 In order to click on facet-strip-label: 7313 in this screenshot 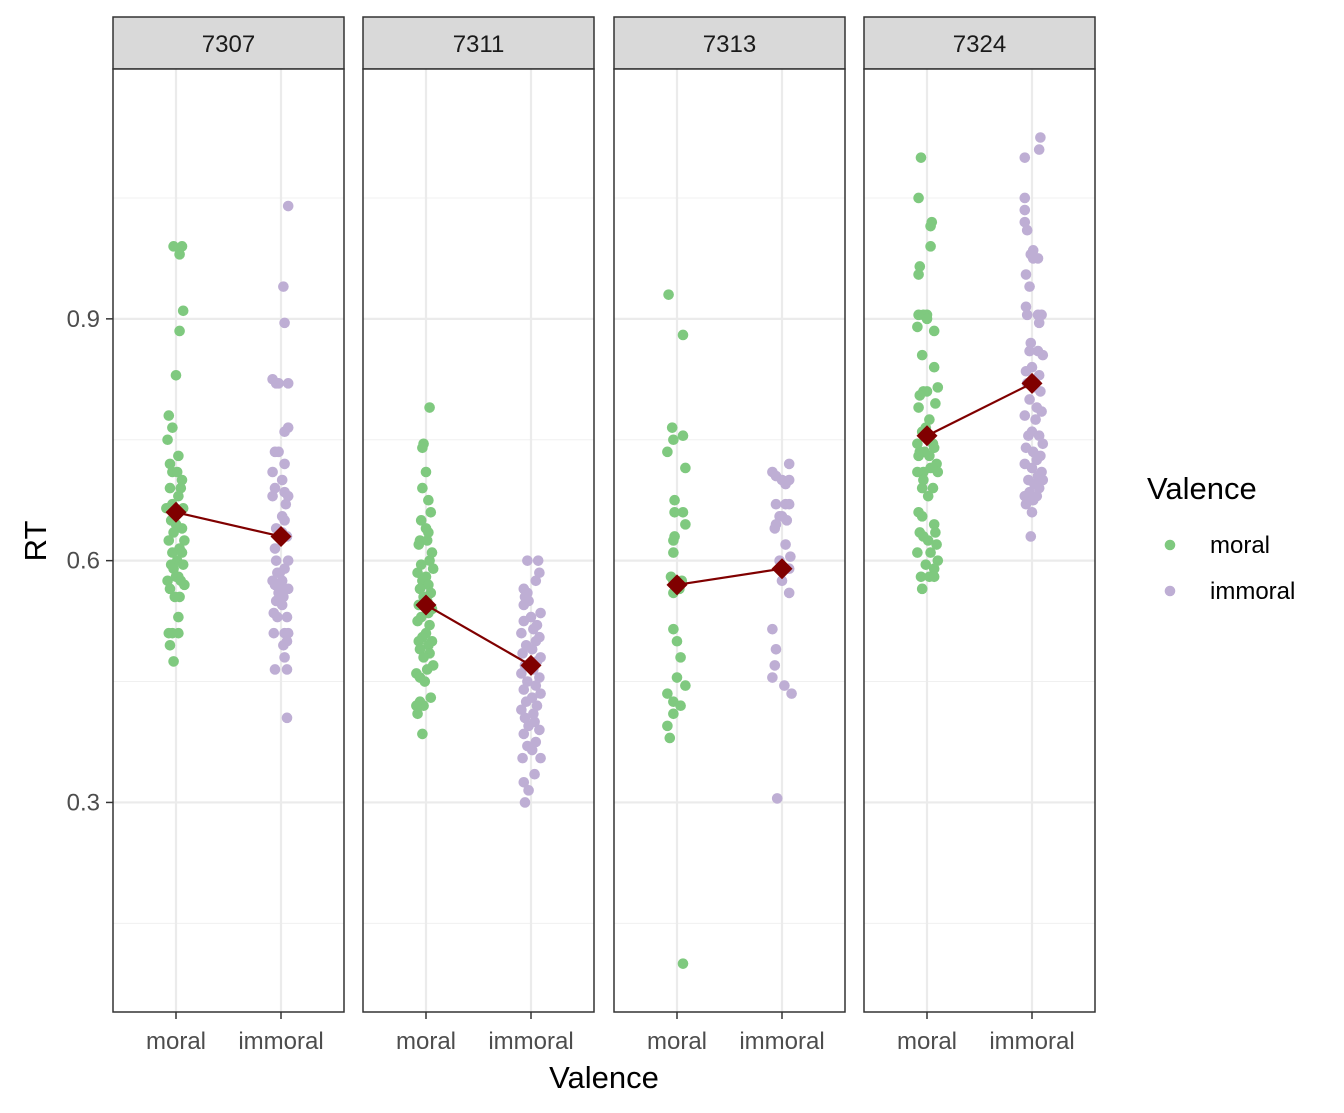, I will do `click(729, 44)`.